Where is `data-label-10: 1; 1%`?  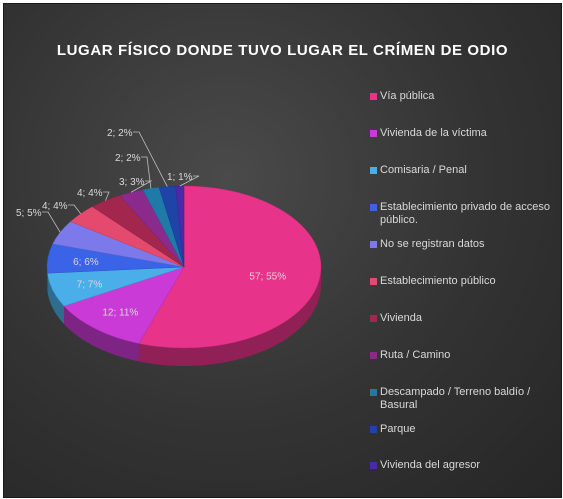 data-label-10: 1; 1% is located at coordinates (180, 177).